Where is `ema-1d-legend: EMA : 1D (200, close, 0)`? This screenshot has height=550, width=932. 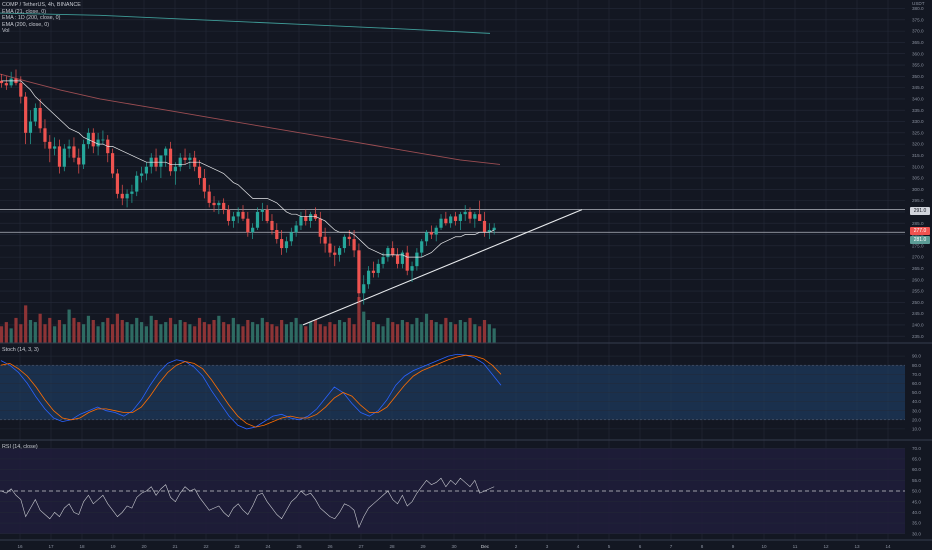
ema-1d-legend: EMA : 1D (200, close, 0) is located at coordinates (31, 18).